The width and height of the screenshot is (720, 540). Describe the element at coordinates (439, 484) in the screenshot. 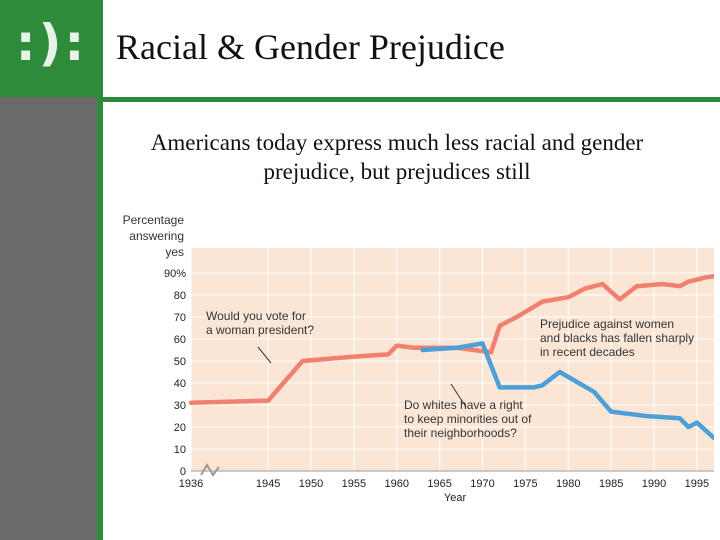

I see `x-tick-label: 1965` at that location.